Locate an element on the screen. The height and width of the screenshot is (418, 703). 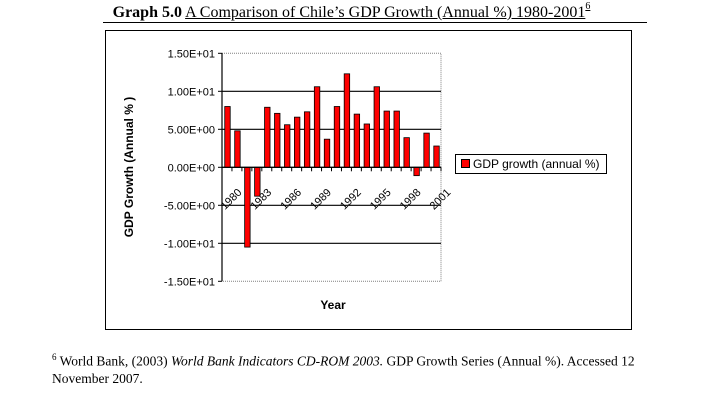
bar-1994 is located at coordinates (366, 145).